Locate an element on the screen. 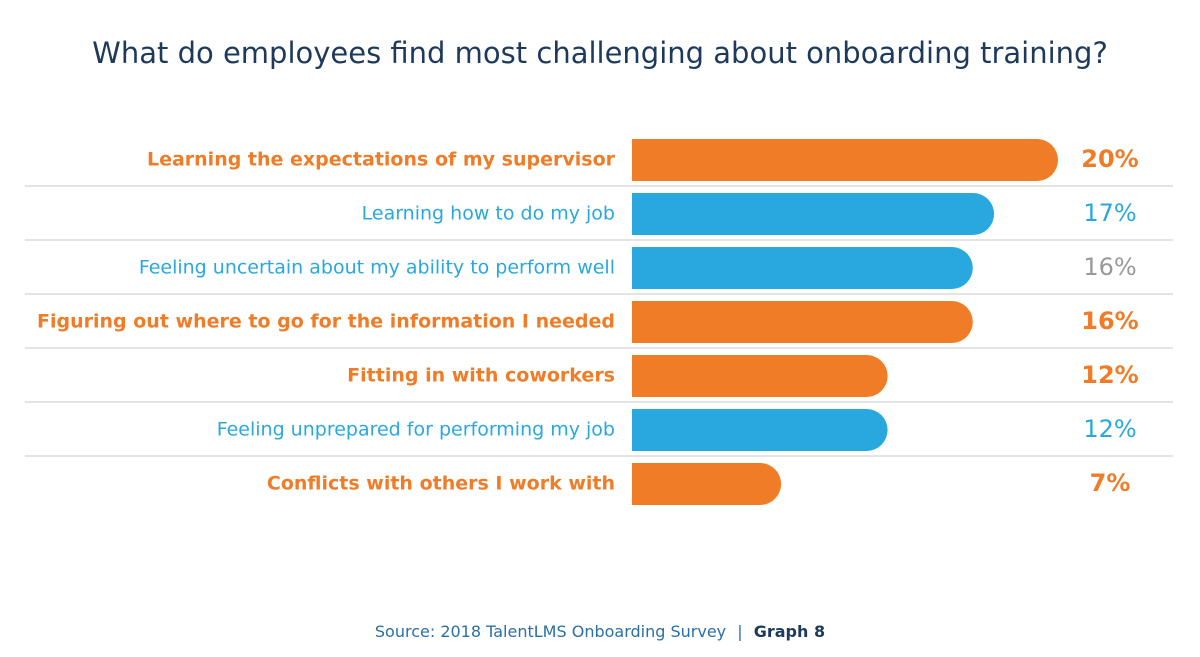  category-label: Feeling unprepared for performing my job is located at coordinates (416, 430).